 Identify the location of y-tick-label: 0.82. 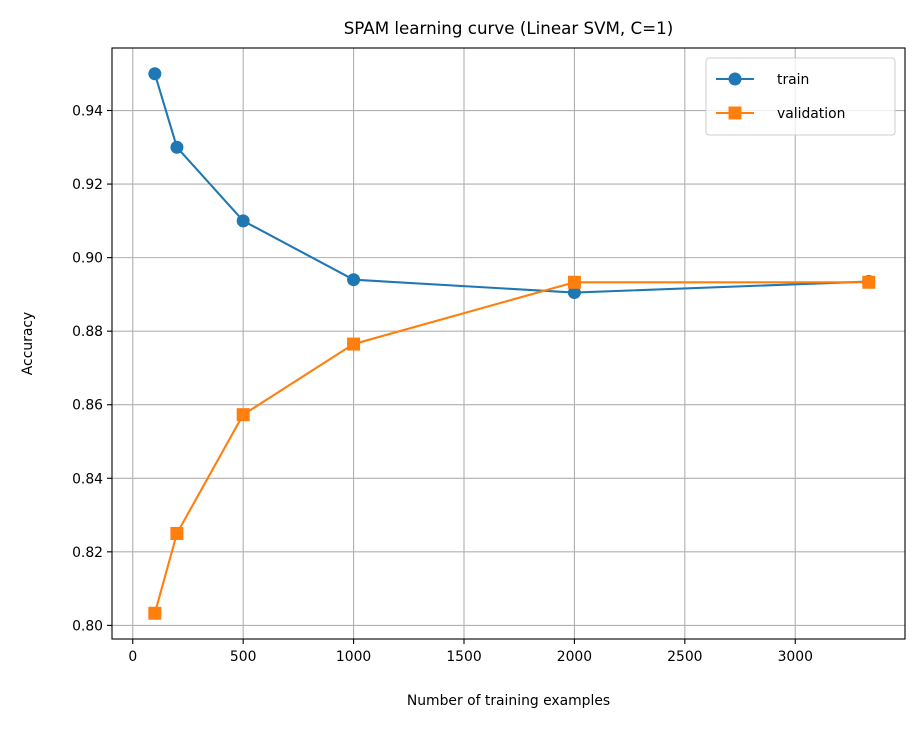
(87, 553).